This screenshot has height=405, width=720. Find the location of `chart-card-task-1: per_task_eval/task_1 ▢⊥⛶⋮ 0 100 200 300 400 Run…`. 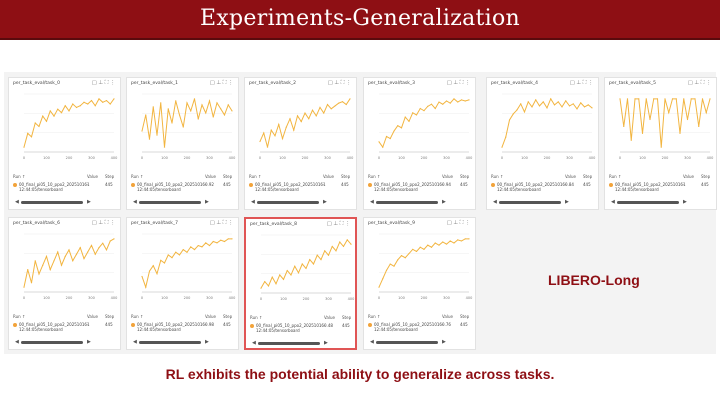

chart-card-task-1: per_task_eval/task_1 ▢⊥⛶⋮ 0 100 200 300 400 Run… is located at coordinates (182, 143).